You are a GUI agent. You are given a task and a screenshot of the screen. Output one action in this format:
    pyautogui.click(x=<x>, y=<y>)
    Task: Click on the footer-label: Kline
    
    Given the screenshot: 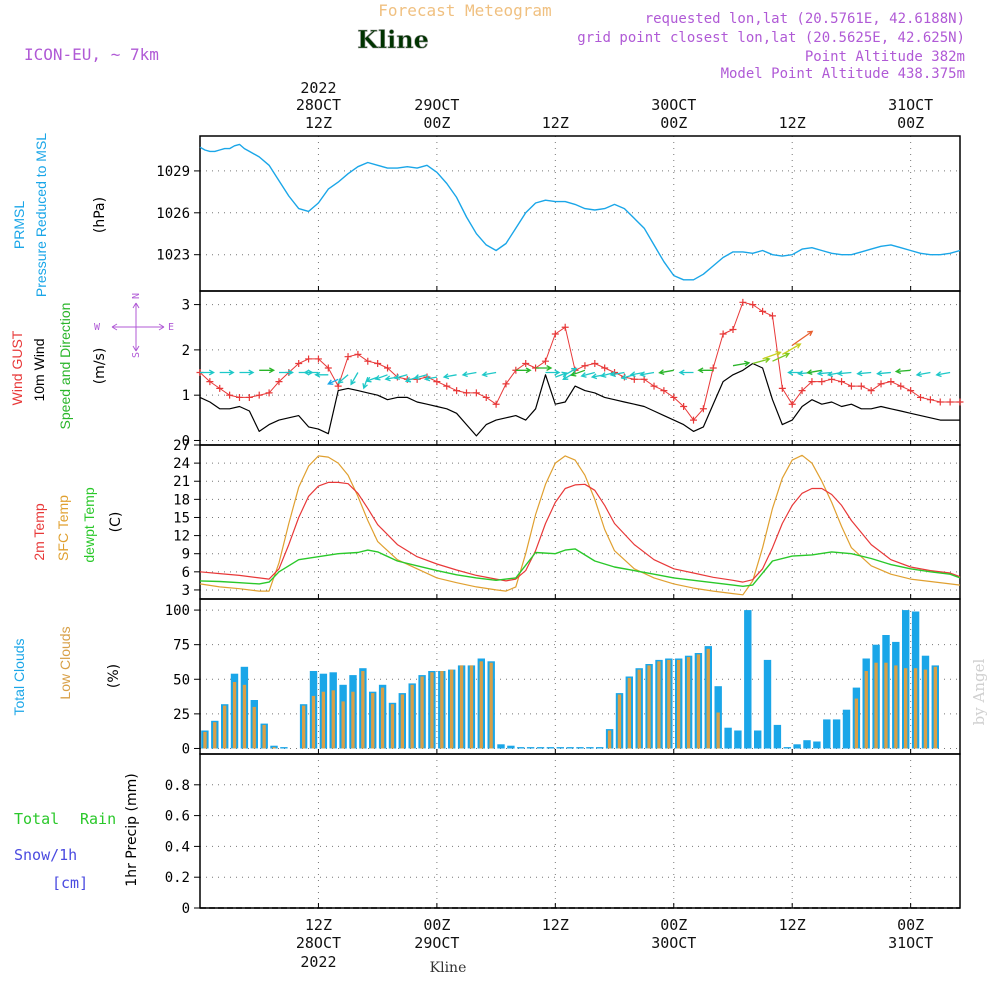 What is the action you would take?
    pyautogui.click(x=448, y=968)
    